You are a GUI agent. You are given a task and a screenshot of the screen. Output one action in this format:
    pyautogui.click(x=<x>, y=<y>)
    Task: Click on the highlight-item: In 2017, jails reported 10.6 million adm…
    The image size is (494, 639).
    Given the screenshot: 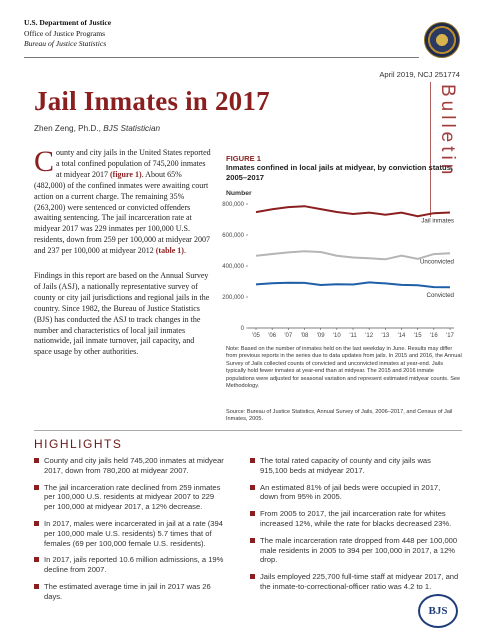 What is the action you would take?
    pyautogui.click(x=129, y=565)
    